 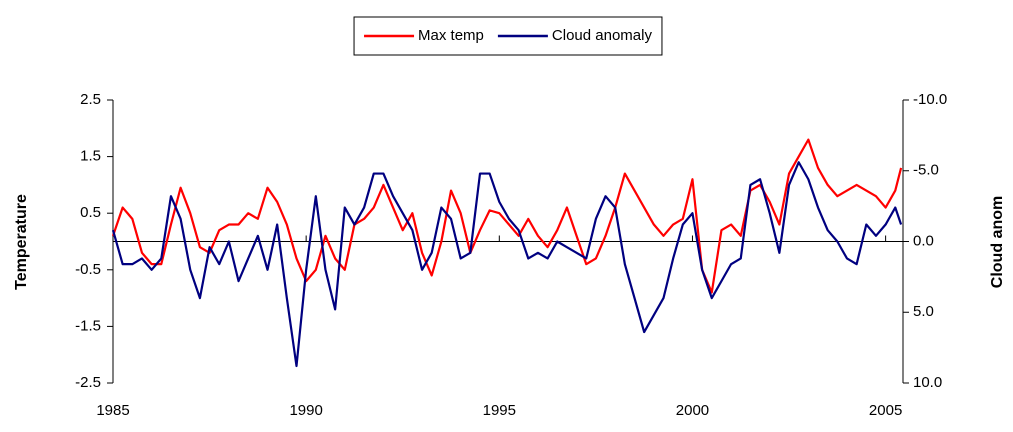 What do you see at coordinates (930, 99) in the screenshot?
I see `y2-tick-label: -10.0` at bounding box center [930, 99].